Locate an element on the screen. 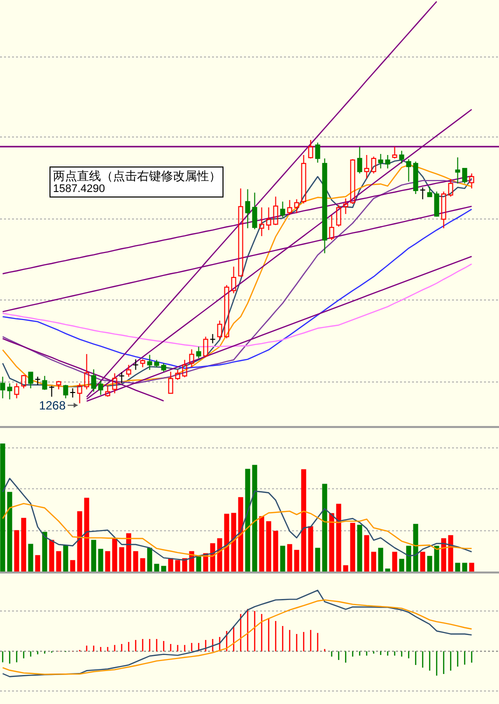 This screenshot has height=704, width=499. annotation: 两点直线（点击右键修改属性） is located at coordinates (137, 176).